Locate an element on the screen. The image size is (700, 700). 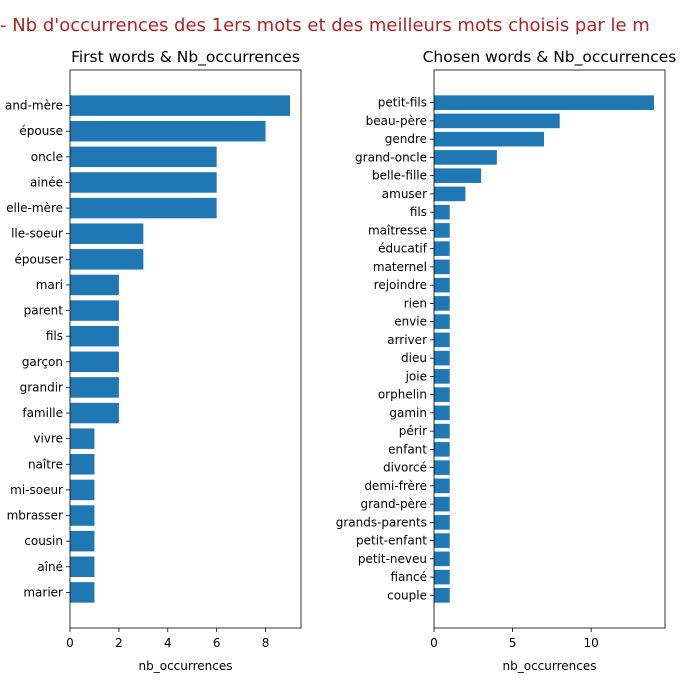
y-tick-label-18: cousin is located at coordinates (43, 541).